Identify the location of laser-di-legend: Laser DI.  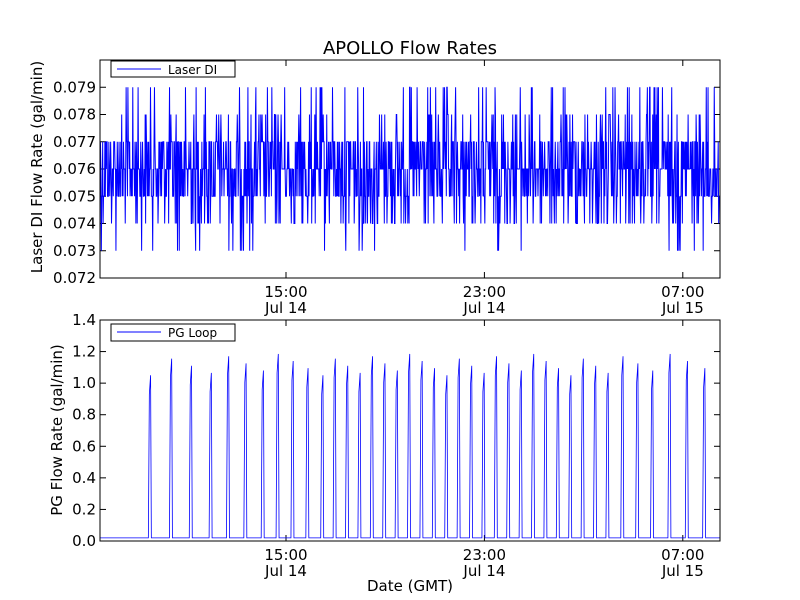
(173, 69).